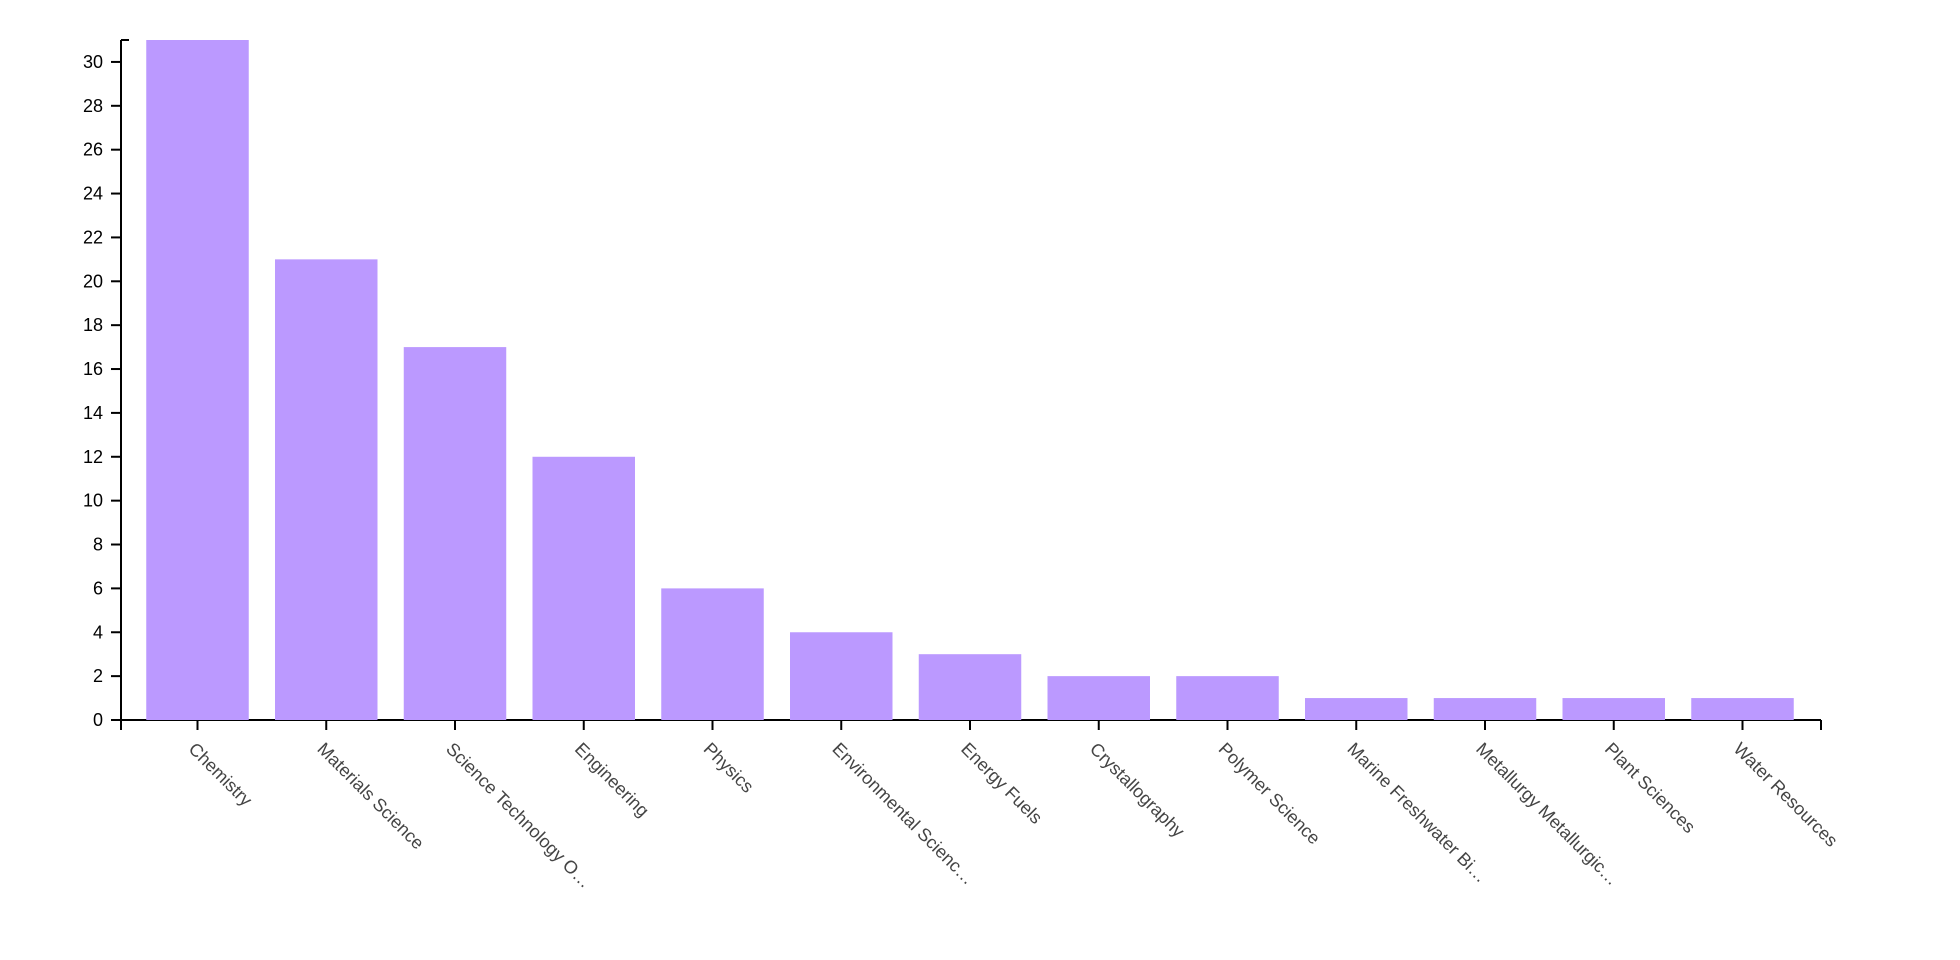  What do you see at coordinates (98, 588) in the screenshot?
I see `y-tick-label: 6` at bounding box center [98, 588].